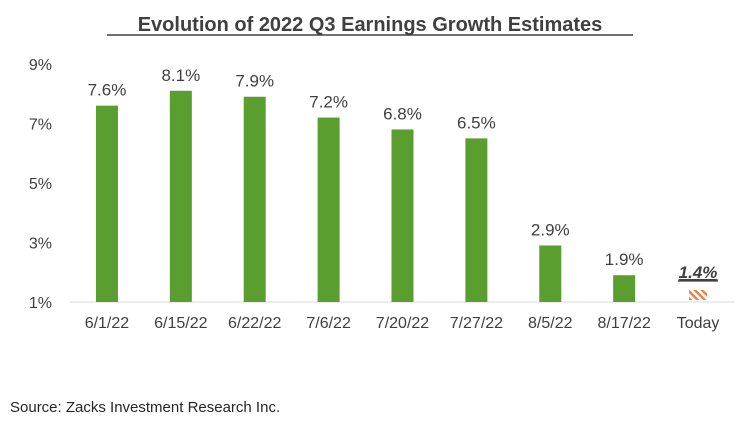  What do you see at coordinates (254, 81) in the screenshot?
I see `data-label: 7.9%` at bounding box center [254, 81].